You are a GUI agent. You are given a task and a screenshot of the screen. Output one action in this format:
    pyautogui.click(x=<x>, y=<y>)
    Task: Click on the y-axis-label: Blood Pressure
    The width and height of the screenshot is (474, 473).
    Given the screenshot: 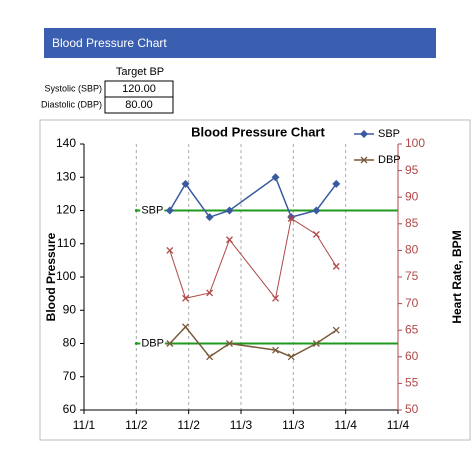 What is the action you would take?
    pyautogui.click(x=51, y=276)
    